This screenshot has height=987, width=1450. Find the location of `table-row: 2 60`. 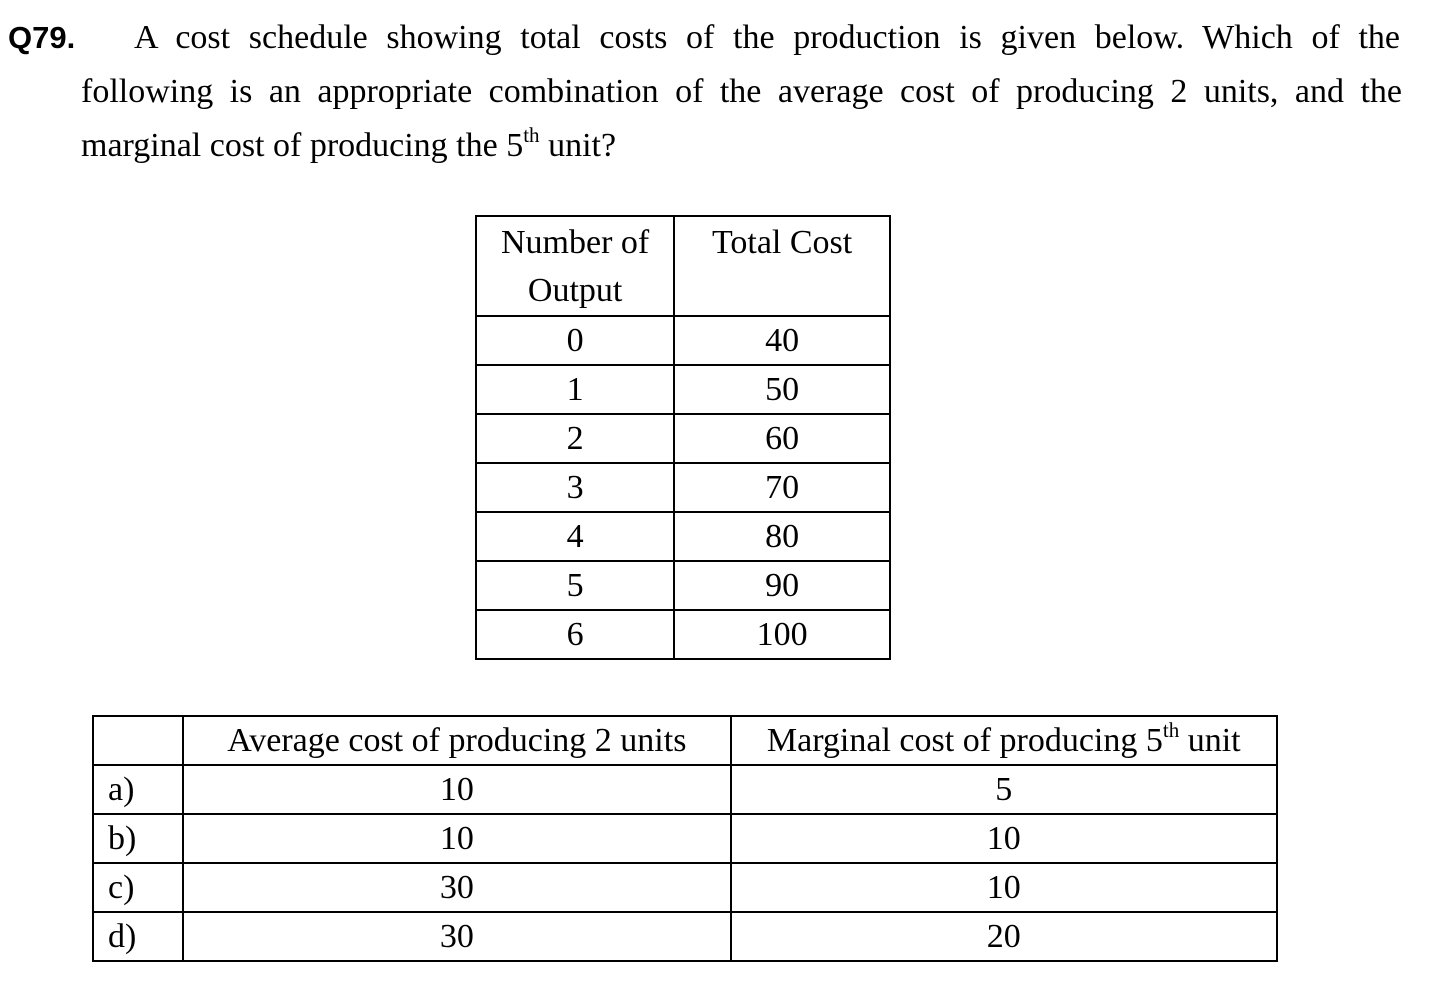

table-row: 2 60 is located at coordinates (682, 438).